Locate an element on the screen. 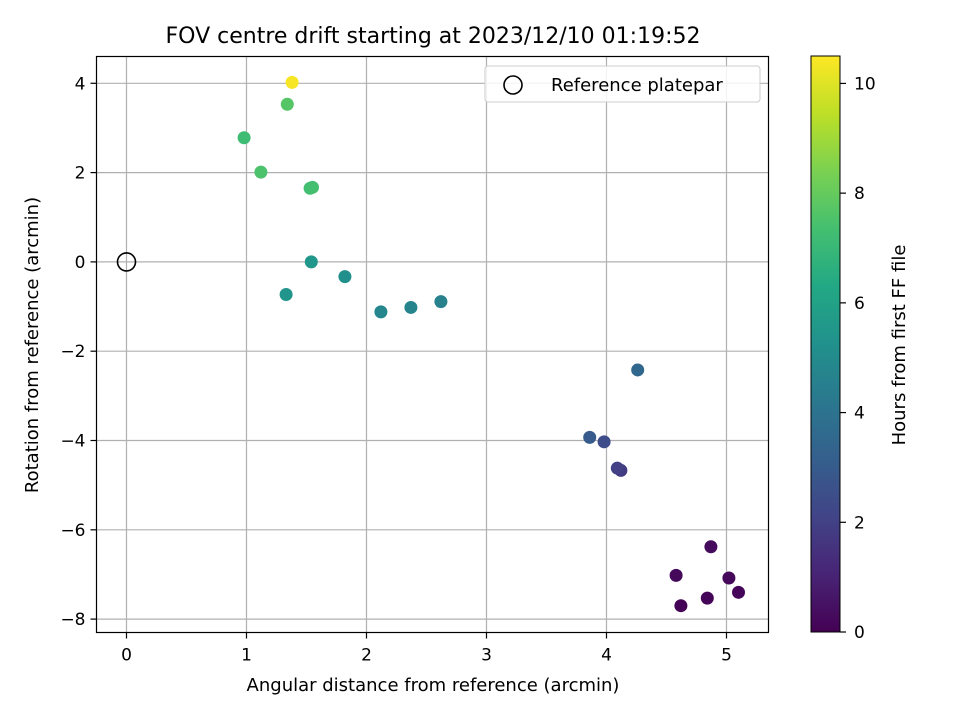 The height and width of the screenshot is (720, 960). y-tick-label: 2 is located at coordinates (80, 174).